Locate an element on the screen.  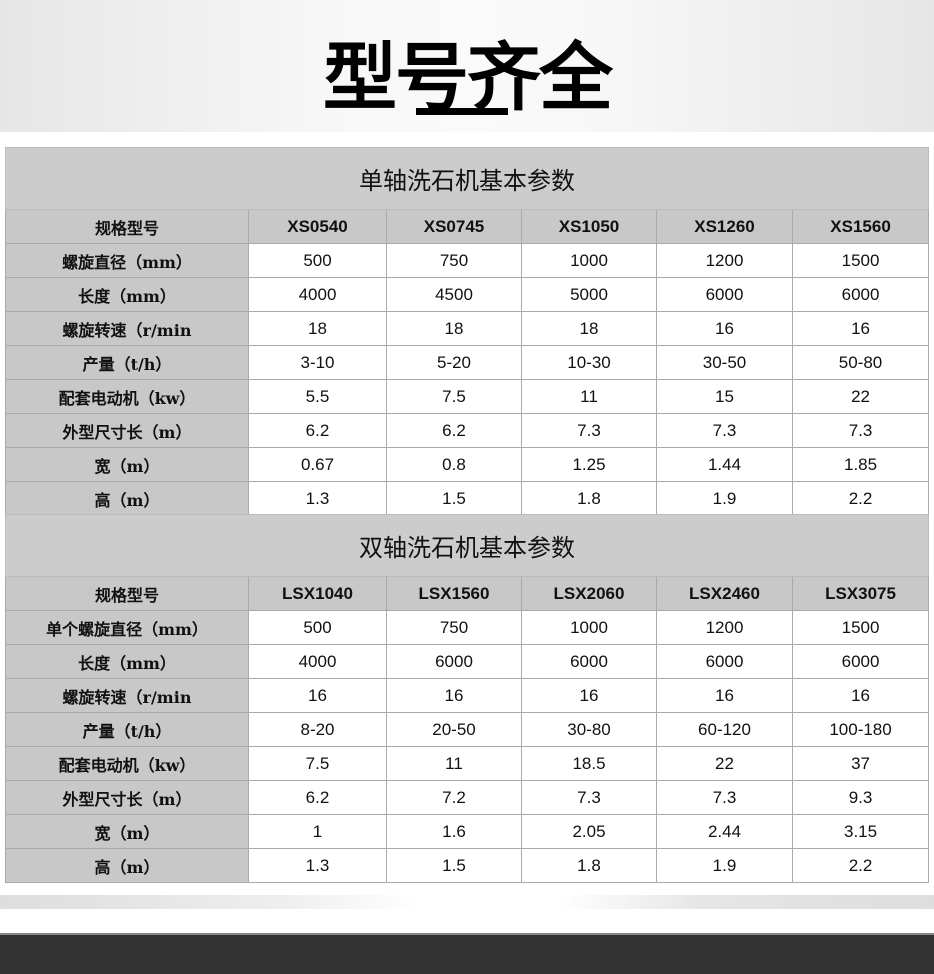
value-cell: 3.15 is located at coordinates (860, 831).